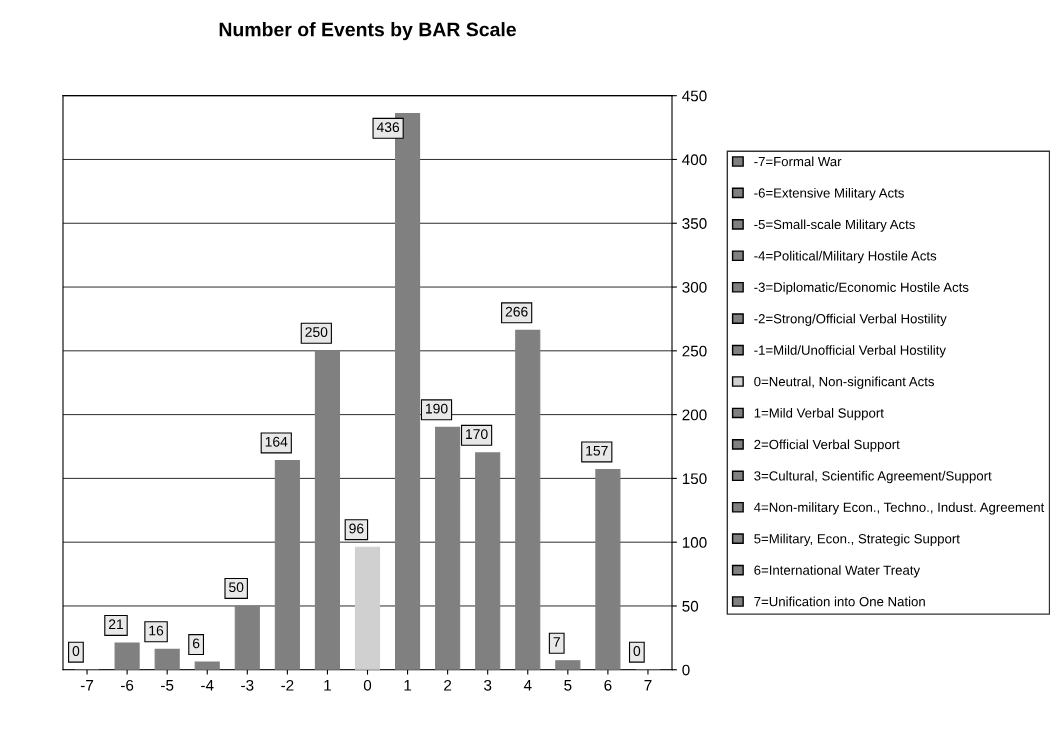 The width and height of the screenshot is (1050, 736). Describe the element at coordinates (527, 685) in the screenshot. I see `x-tick-label: 4` at that location.